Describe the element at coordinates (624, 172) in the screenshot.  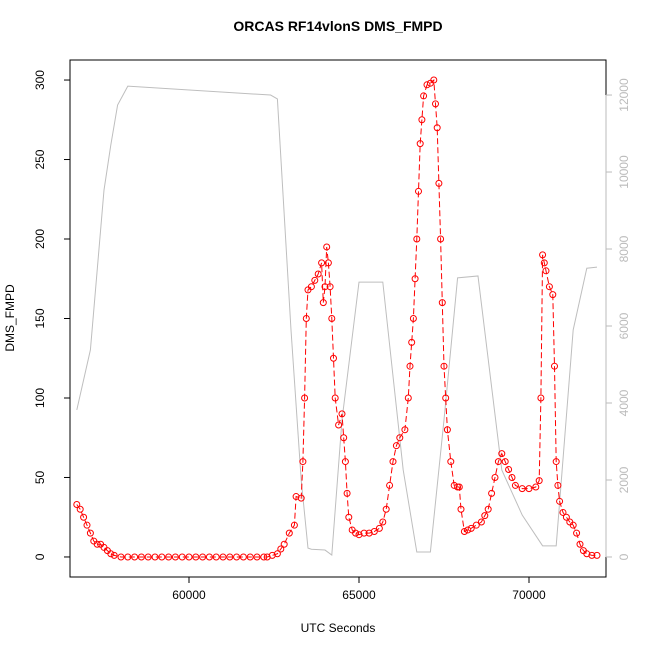
I see `y2-tick-label: 10000` at that location.